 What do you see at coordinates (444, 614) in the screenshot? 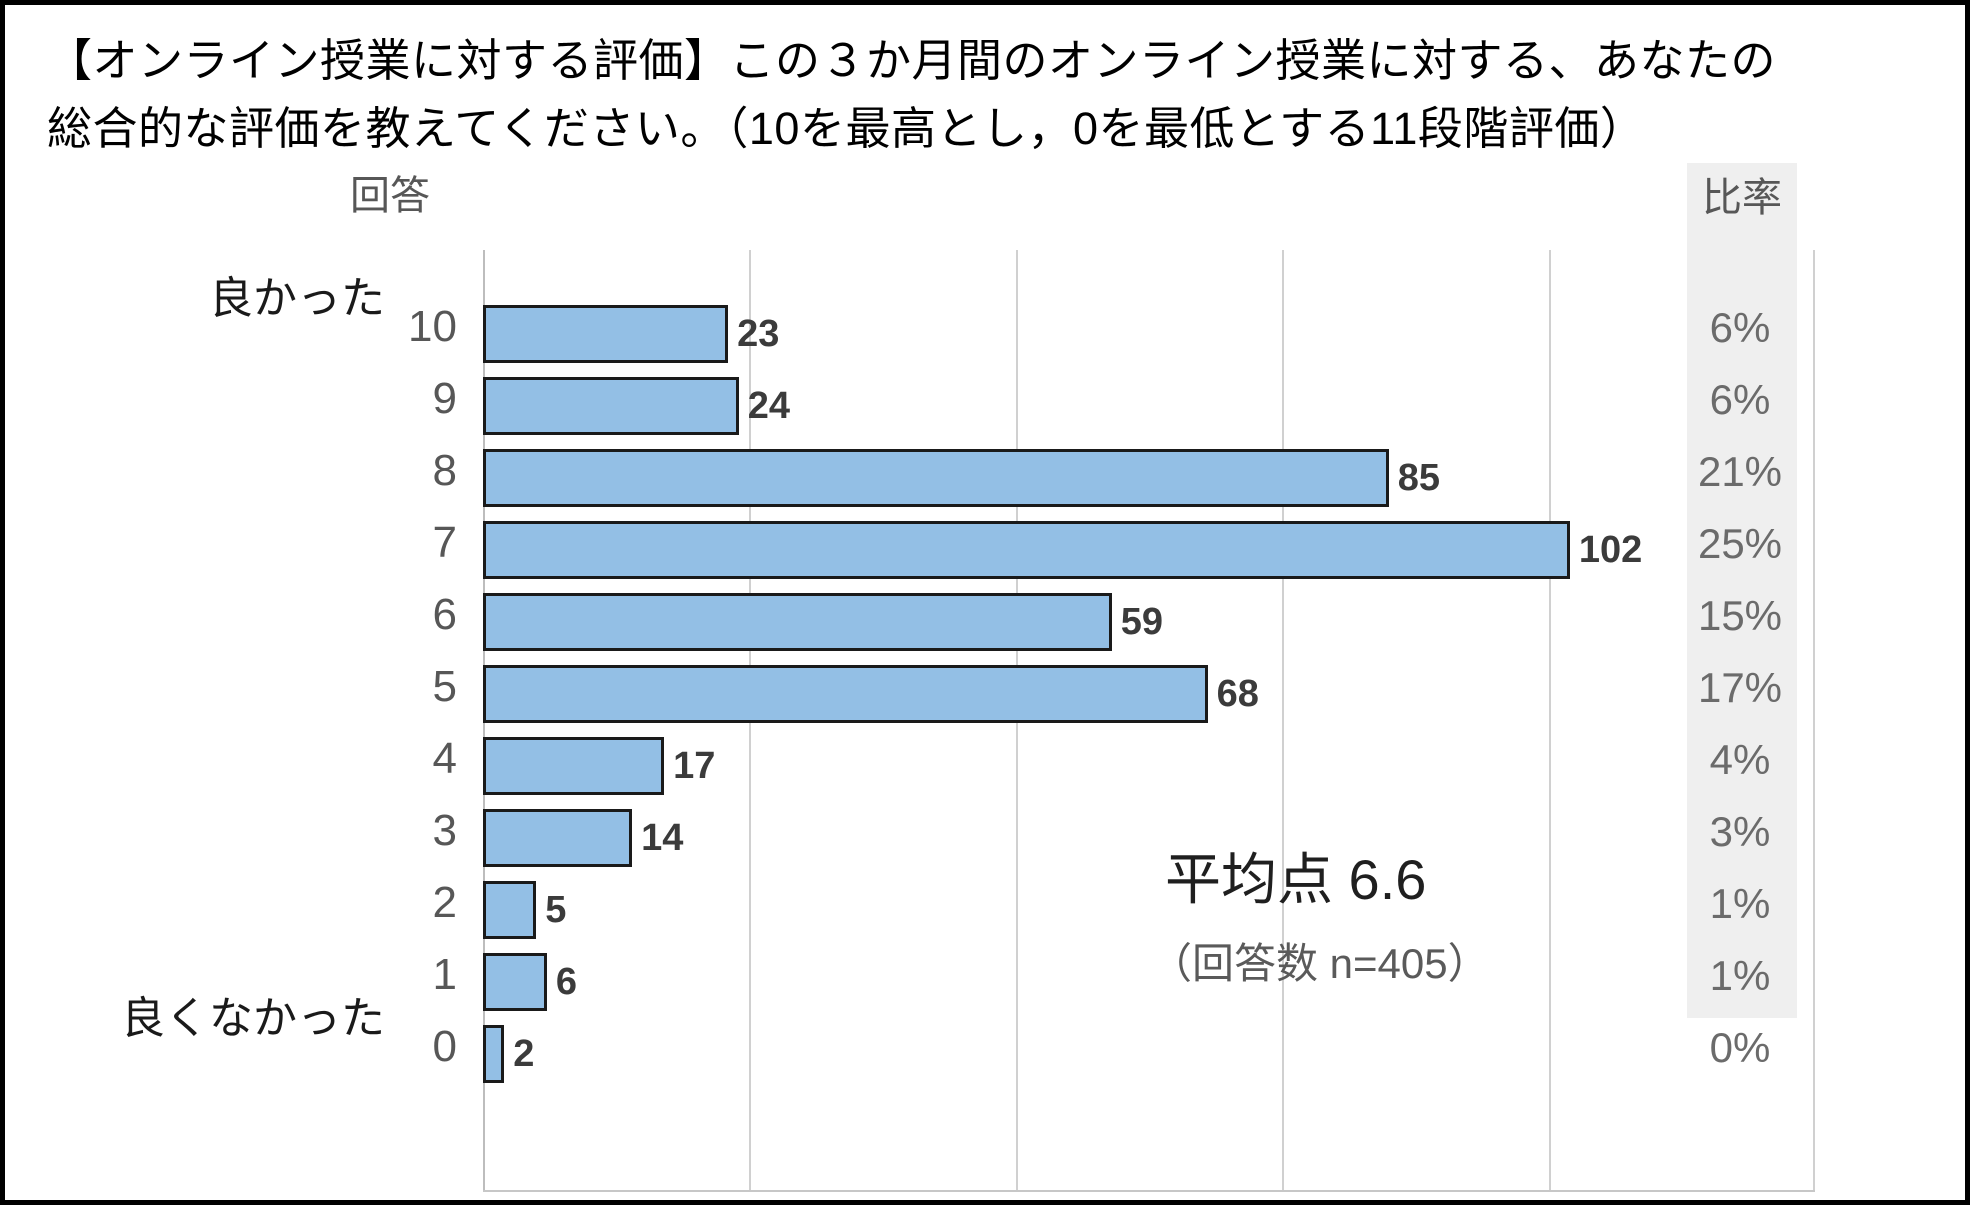
I see `category-label-6: 6` at bounding box center [444, 614].